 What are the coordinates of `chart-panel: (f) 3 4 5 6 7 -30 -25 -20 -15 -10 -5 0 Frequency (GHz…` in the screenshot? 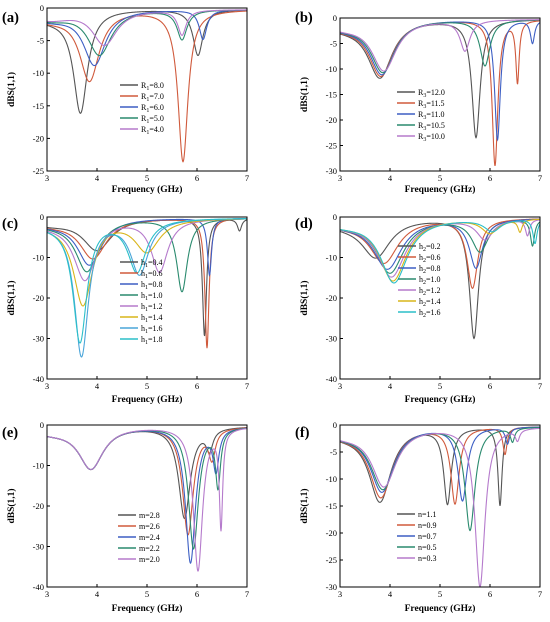 It's located at (418, 517).